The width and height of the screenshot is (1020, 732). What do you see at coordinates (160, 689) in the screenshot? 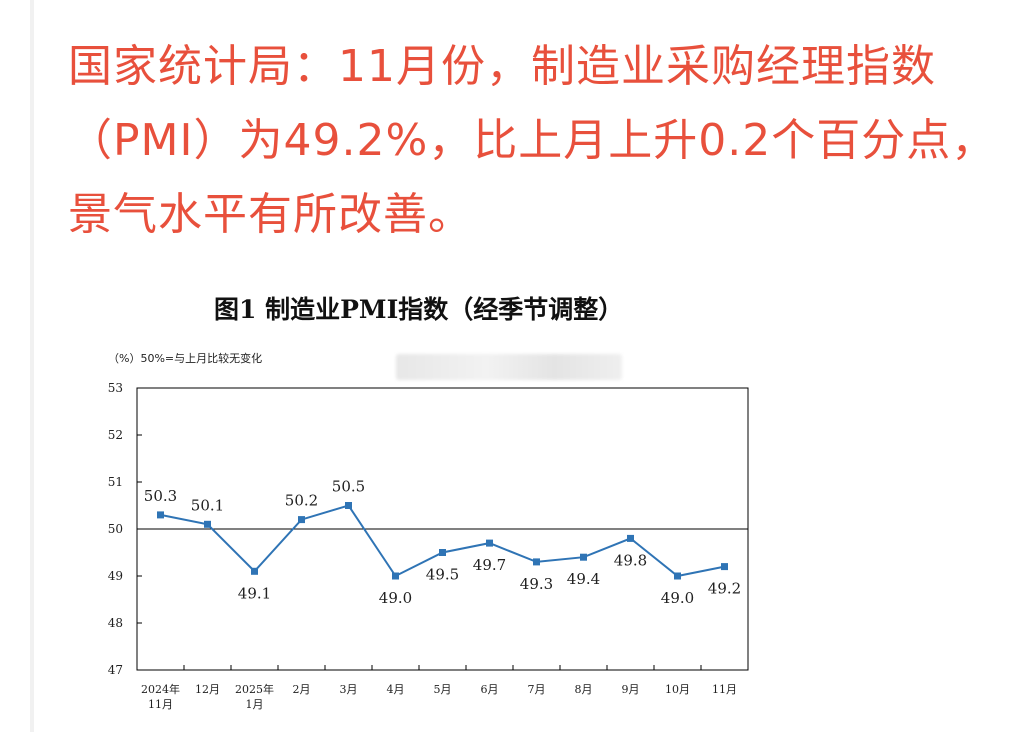
I see `x-tick-label: 2024年` at bounding box center [160, 689].